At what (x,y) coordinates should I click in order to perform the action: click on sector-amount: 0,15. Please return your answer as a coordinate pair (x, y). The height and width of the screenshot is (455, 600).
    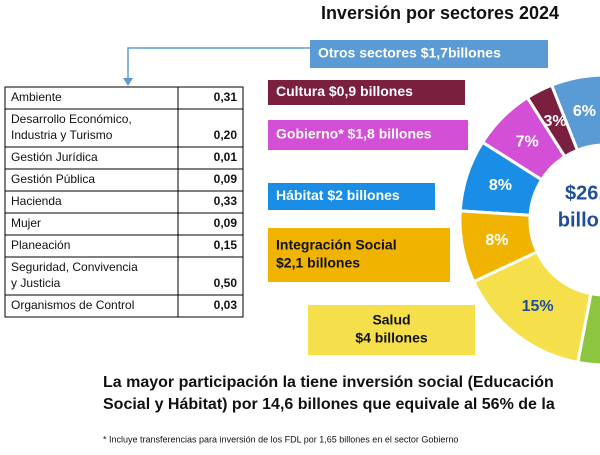
    Looking at the image, I should click on (226, 245).